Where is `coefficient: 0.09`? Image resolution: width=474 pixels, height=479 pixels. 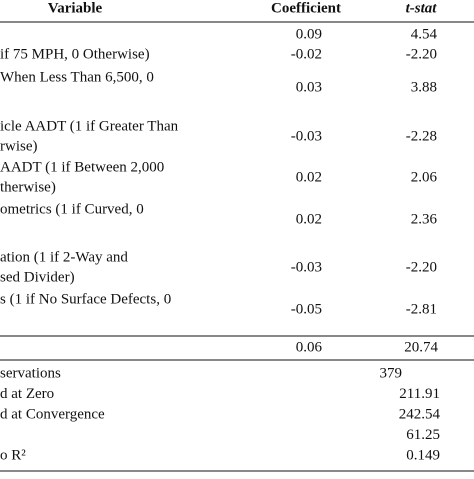
coefficient: 0.09 is located at coordinates (309, 34).